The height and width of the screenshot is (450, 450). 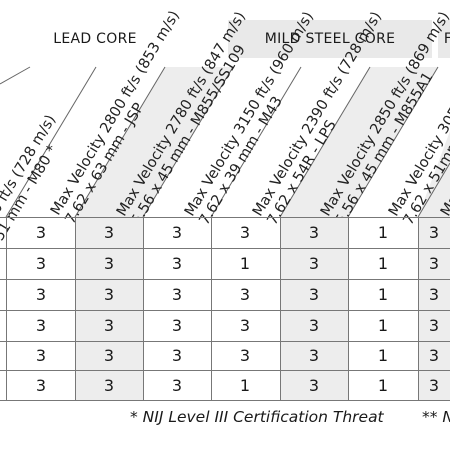 I want to click on group-label-mild-steel-core: MILD STEEL CORE, so click(x=330, y=39).